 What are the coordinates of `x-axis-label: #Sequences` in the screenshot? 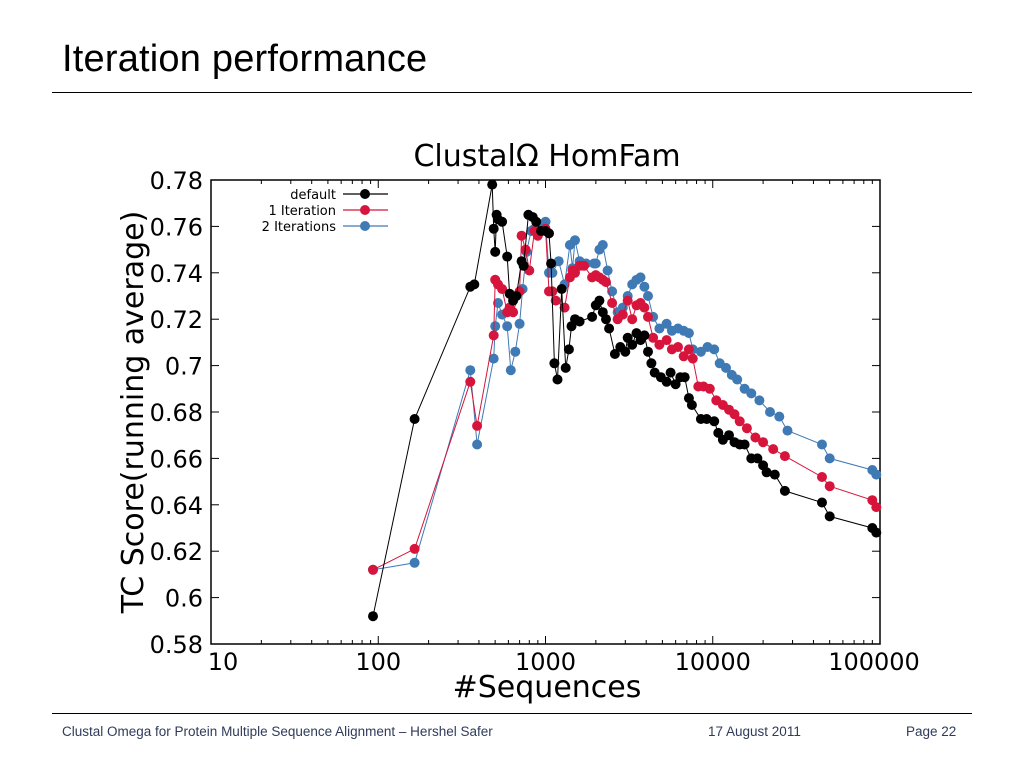 It's located at (547, 687).